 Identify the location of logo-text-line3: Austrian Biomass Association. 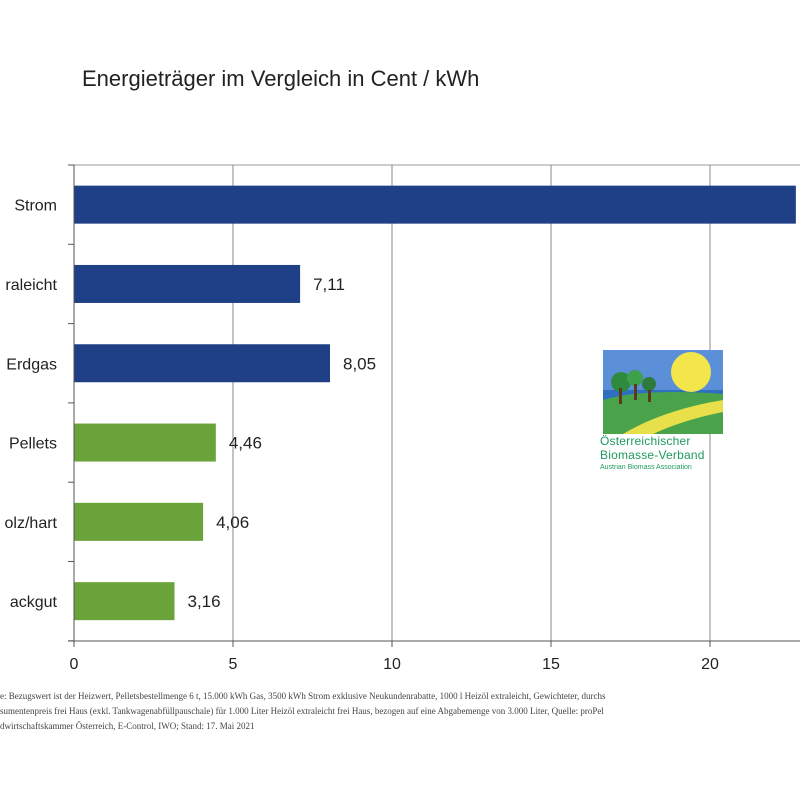
(646, 467).